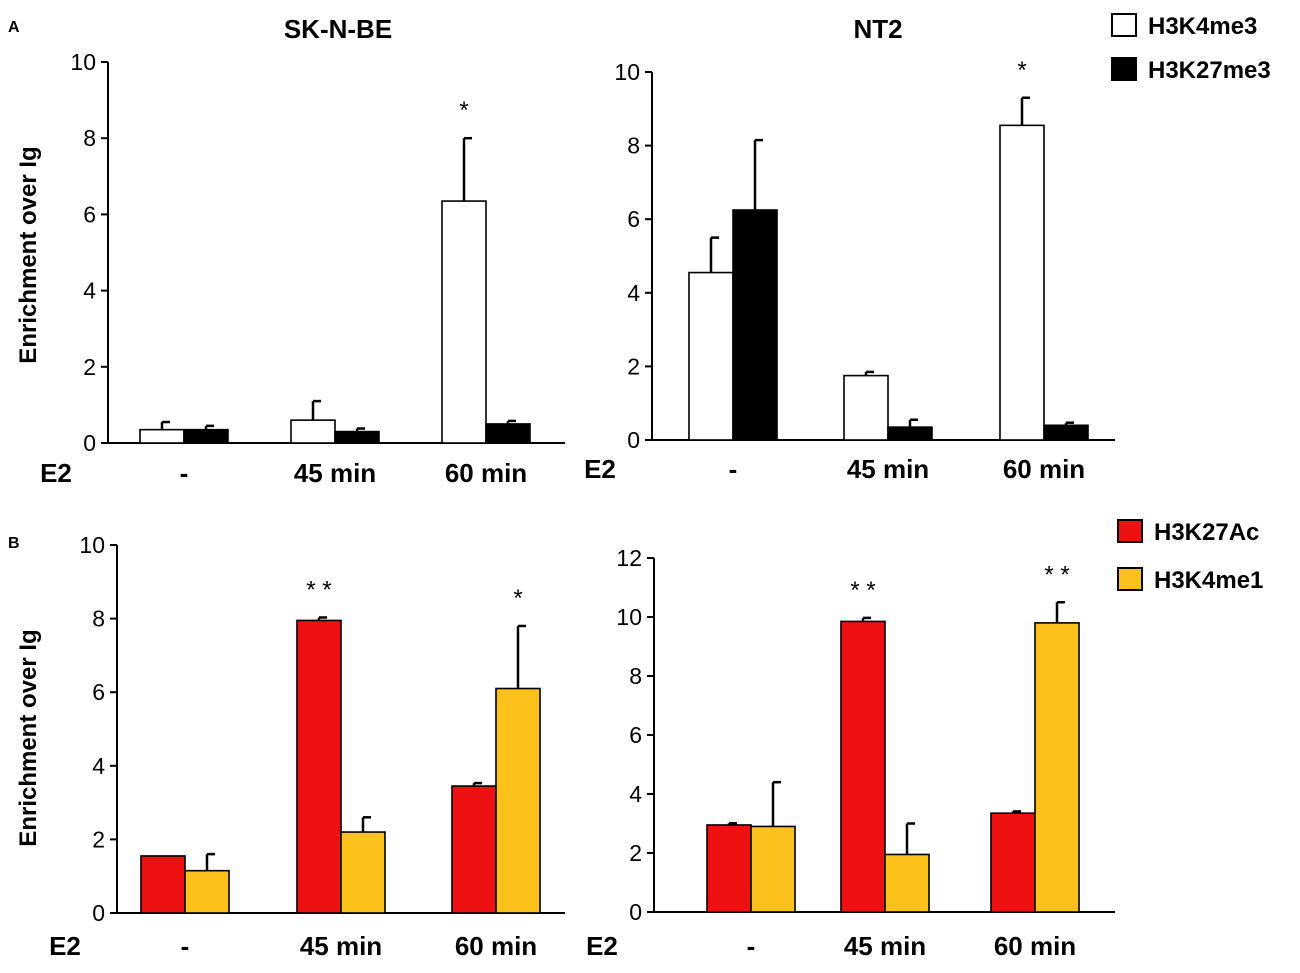 The height and width of the screenshot is (973, 1300). Describe the element at coordinates (635, 735) in the screenshot. I see `nt2-bottom-y-tick-label: 6` at that location.